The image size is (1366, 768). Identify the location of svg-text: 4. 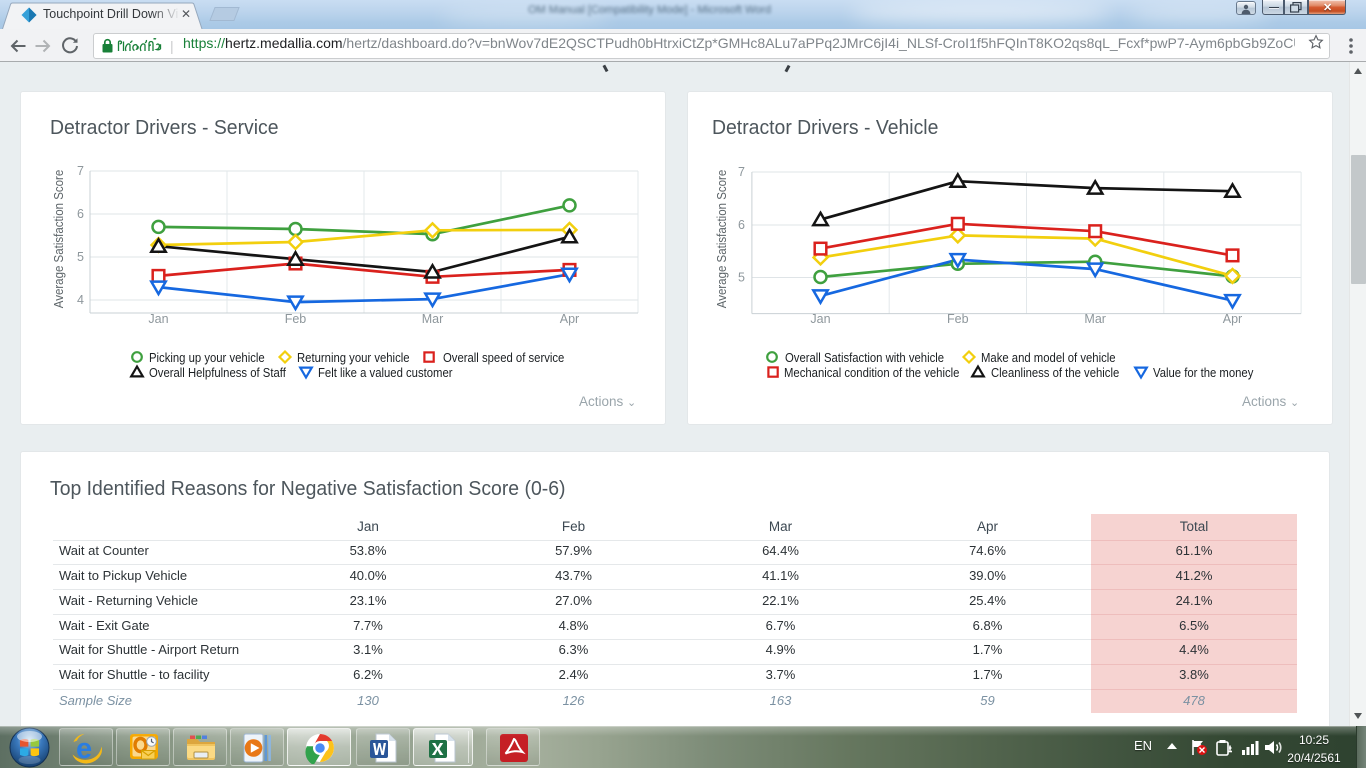
(80, 300).